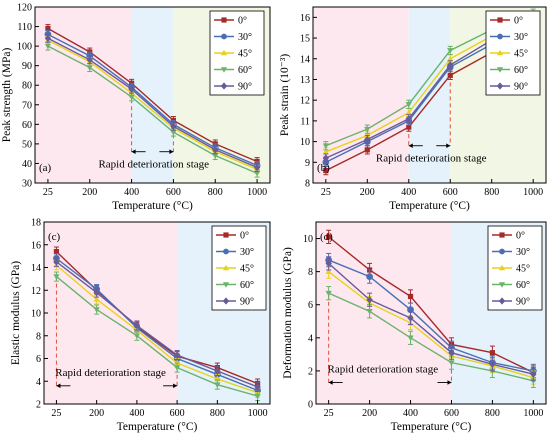 The height and width of the screenshot is (437, 550). I want to click on stage-band, so click(384, 313).